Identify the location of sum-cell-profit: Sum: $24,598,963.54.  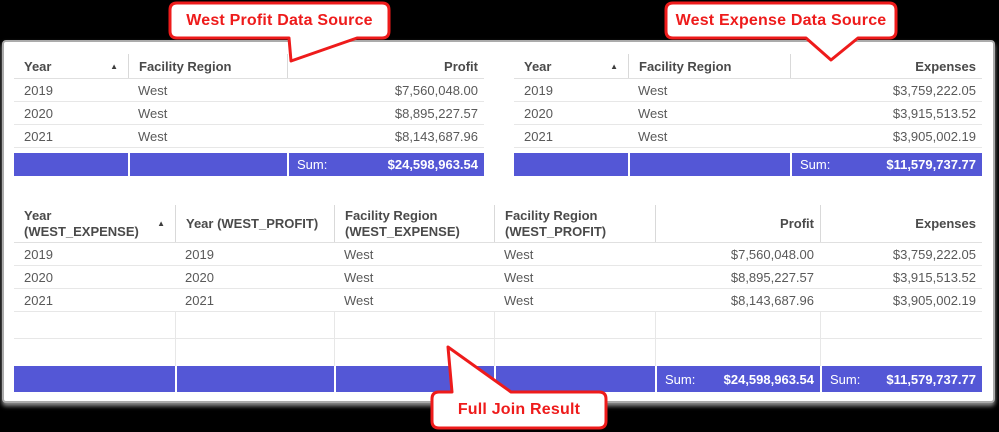
(737, 379).